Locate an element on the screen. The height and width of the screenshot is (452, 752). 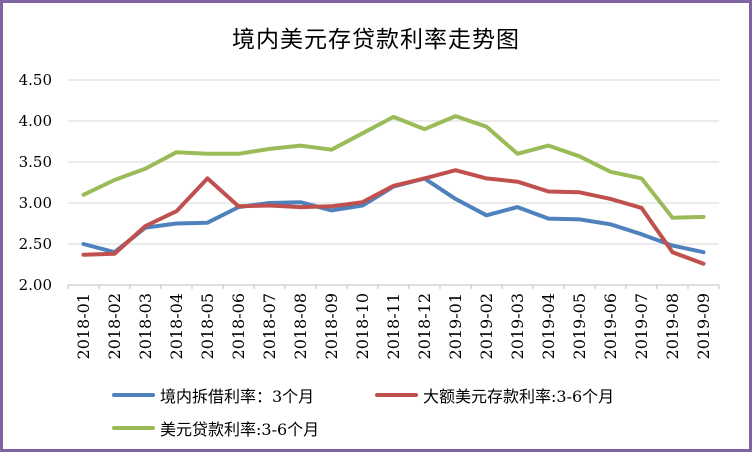
x-axis-tick-label: 2019-09 is located at coordinates (703, 326).